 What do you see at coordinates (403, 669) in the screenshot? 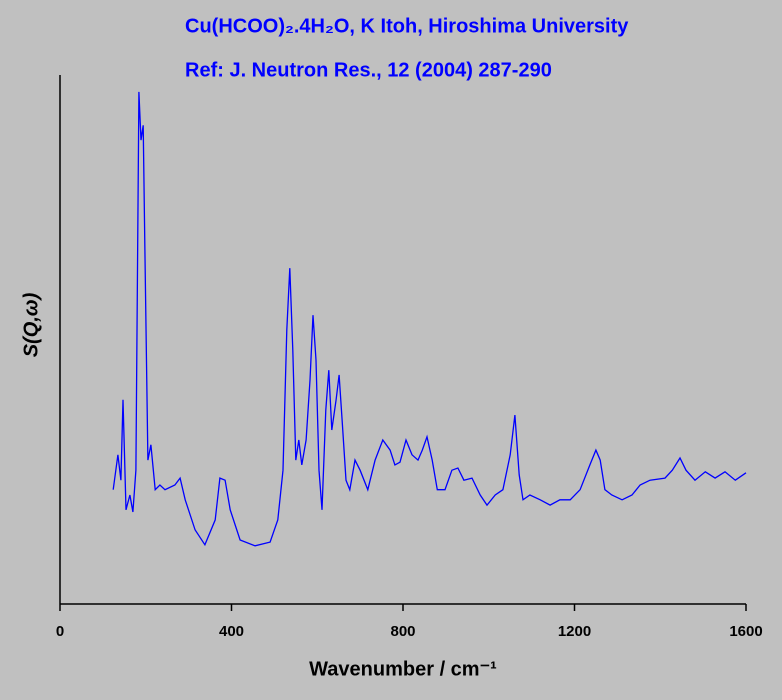
I see `x-axis-label: Wavenumber / cm⁻¹` at bounding box center [403, 669].